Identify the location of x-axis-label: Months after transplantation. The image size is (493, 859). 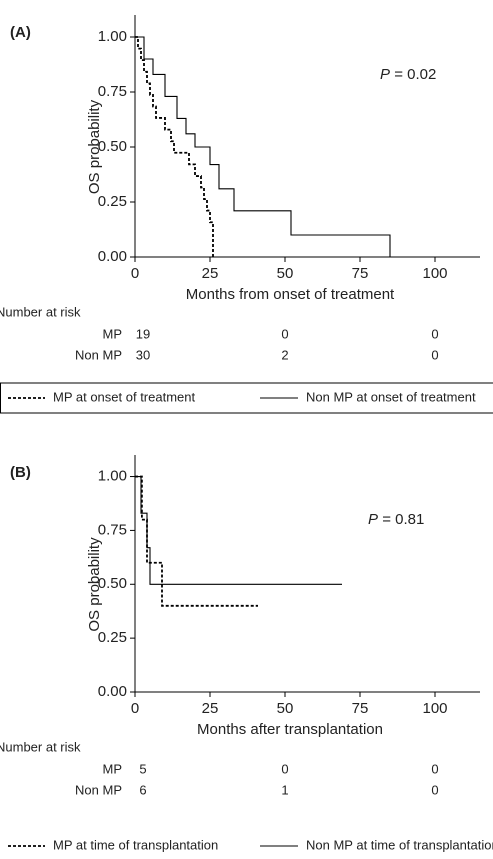
(290, 729).